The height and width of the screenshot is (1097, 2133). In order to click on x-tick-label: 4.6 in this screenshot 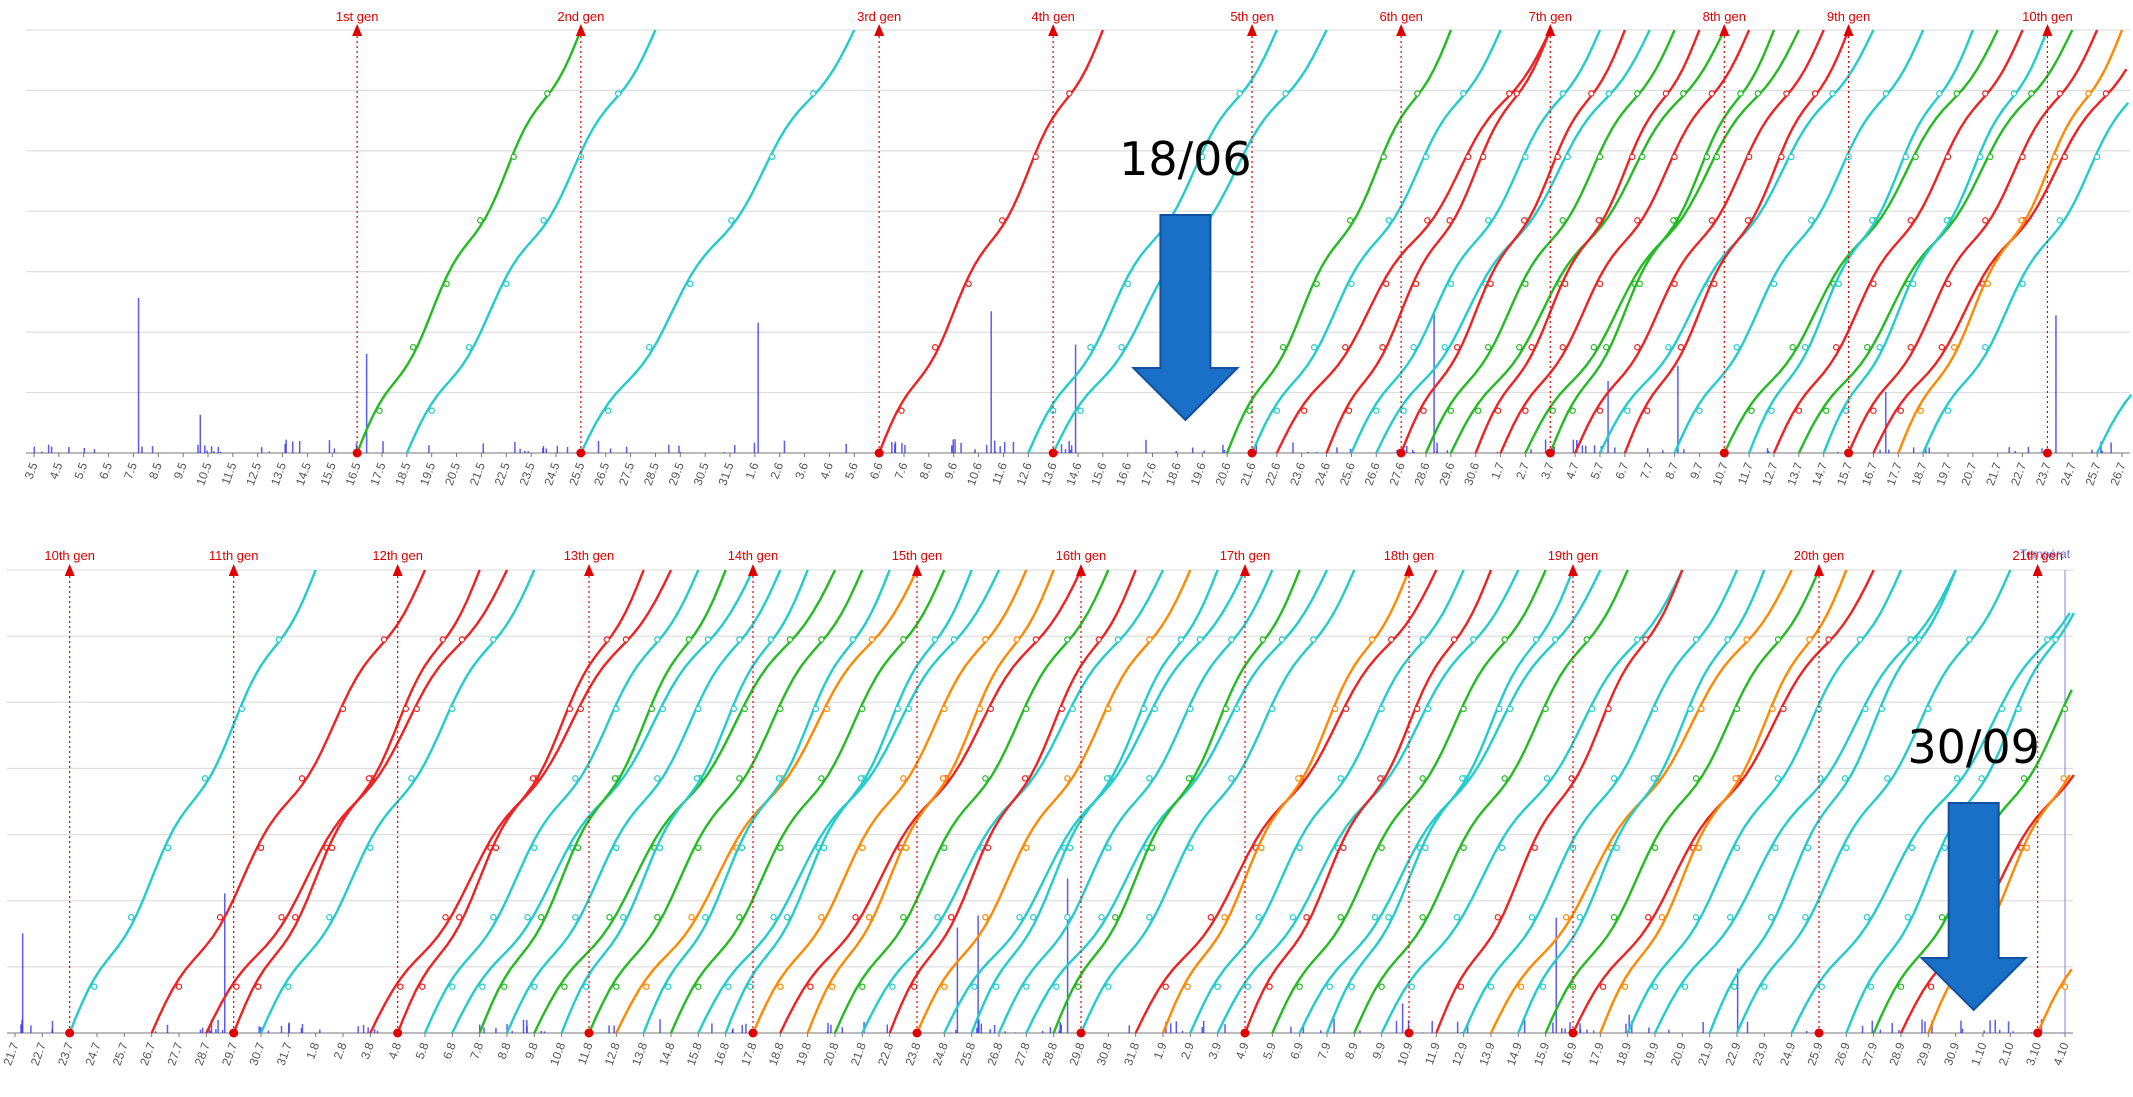, I will do `click(826, 470)`.